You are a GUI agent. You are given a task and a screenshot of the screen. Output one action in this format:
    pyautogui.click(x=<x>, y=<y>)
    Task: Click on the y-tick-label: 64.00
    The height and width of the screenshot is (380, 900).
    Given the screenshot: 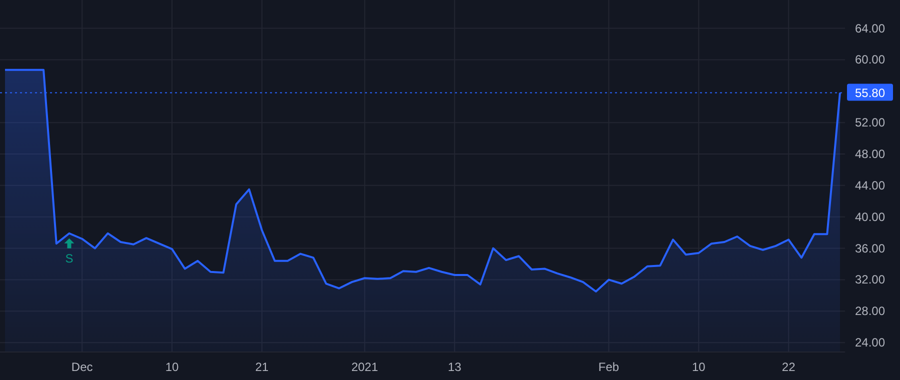 What is the action you would take?
    pyautogui.click(x=870, y=28)
    